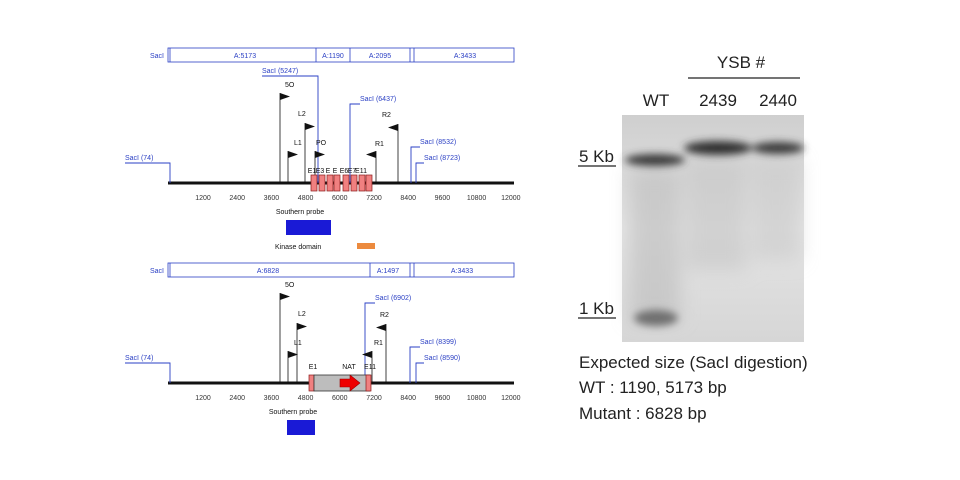 Image resolution: width=960 pixels, height=480 pixels. I want to click on exon-label: NAT, so click(349, 367).